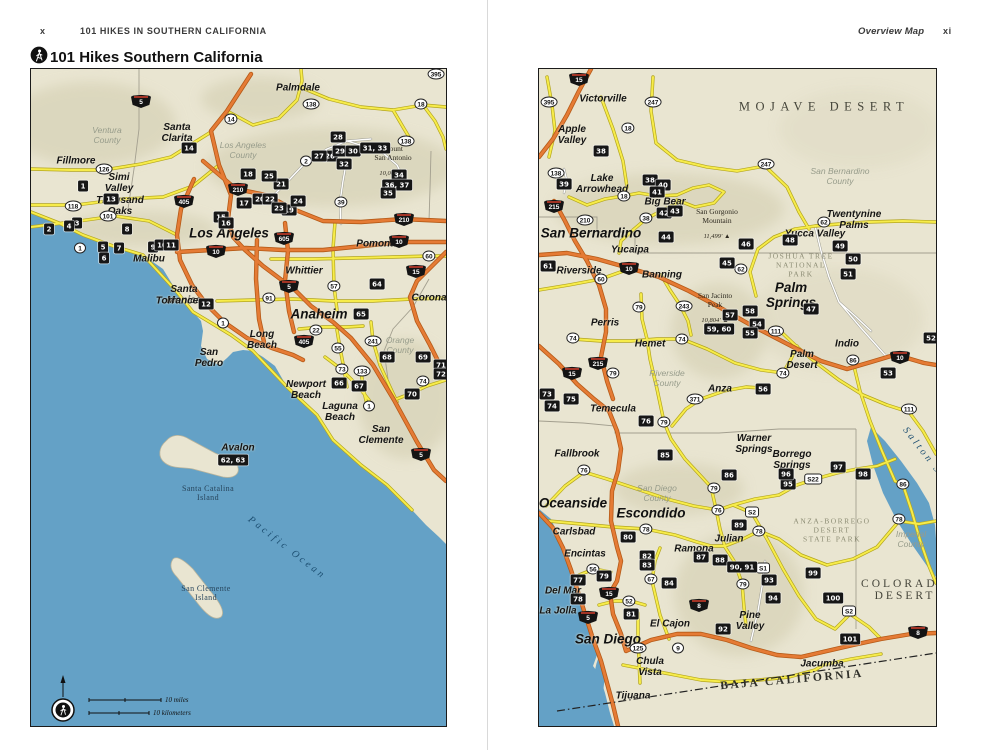 The image size is (1000, 750). I want to click on hike-marker-49: 49, so click(840, 246).